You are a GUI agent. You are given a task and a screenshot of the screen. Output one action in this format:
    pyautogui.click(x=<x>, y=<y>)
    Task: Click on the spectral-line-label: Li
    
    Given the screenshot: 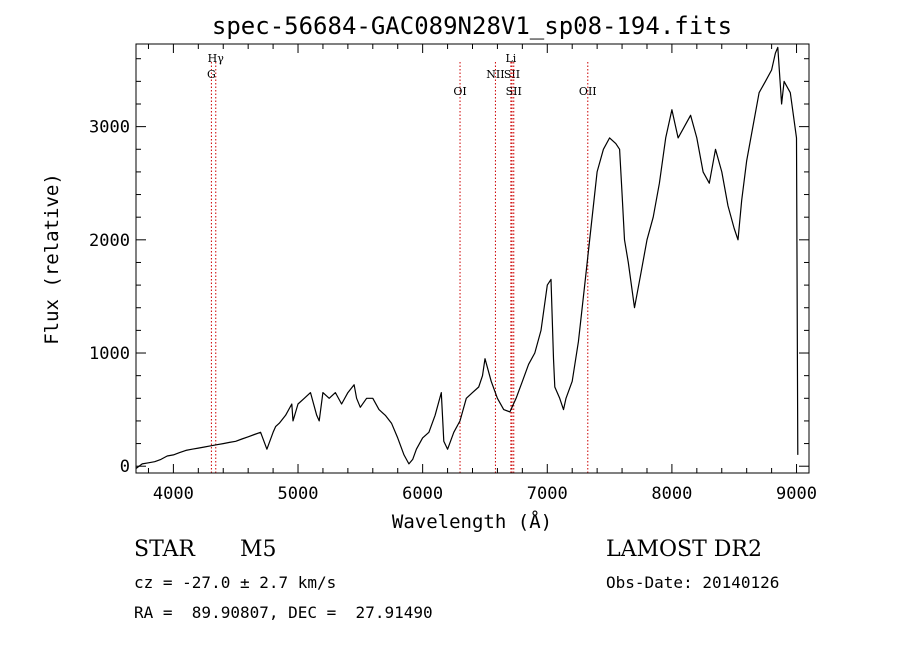 What is the action you would take?
    pyautogui.click(x=510, y=58)
    